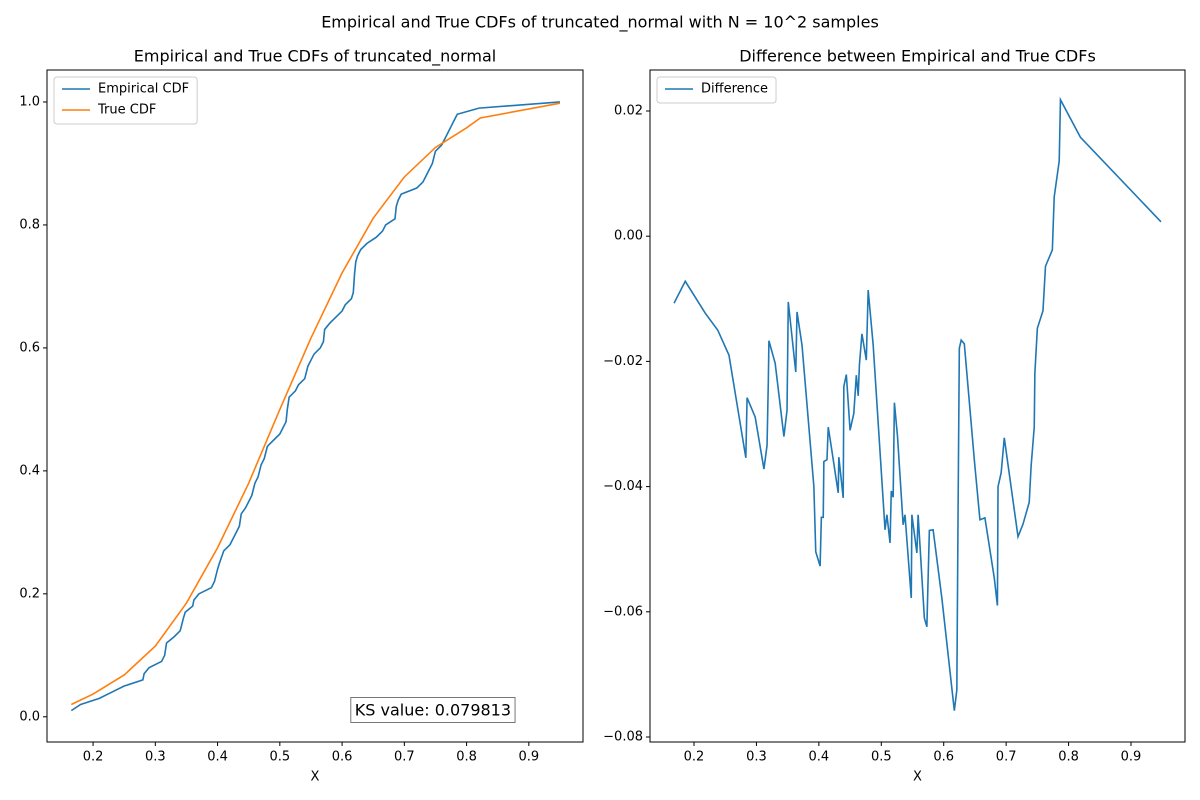  I want to click on legend-label: True CDF, so click(126, 110).